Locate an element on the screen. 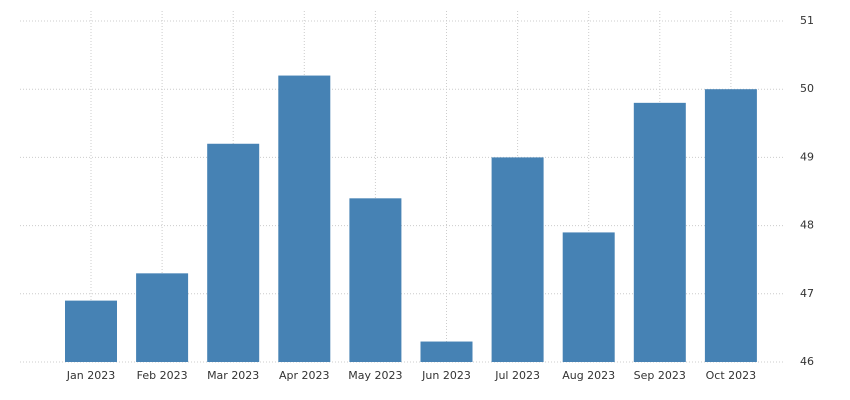 This screenshot has height=400, width=850. y-tick-label: 49 is located at coordinates (807, 156).